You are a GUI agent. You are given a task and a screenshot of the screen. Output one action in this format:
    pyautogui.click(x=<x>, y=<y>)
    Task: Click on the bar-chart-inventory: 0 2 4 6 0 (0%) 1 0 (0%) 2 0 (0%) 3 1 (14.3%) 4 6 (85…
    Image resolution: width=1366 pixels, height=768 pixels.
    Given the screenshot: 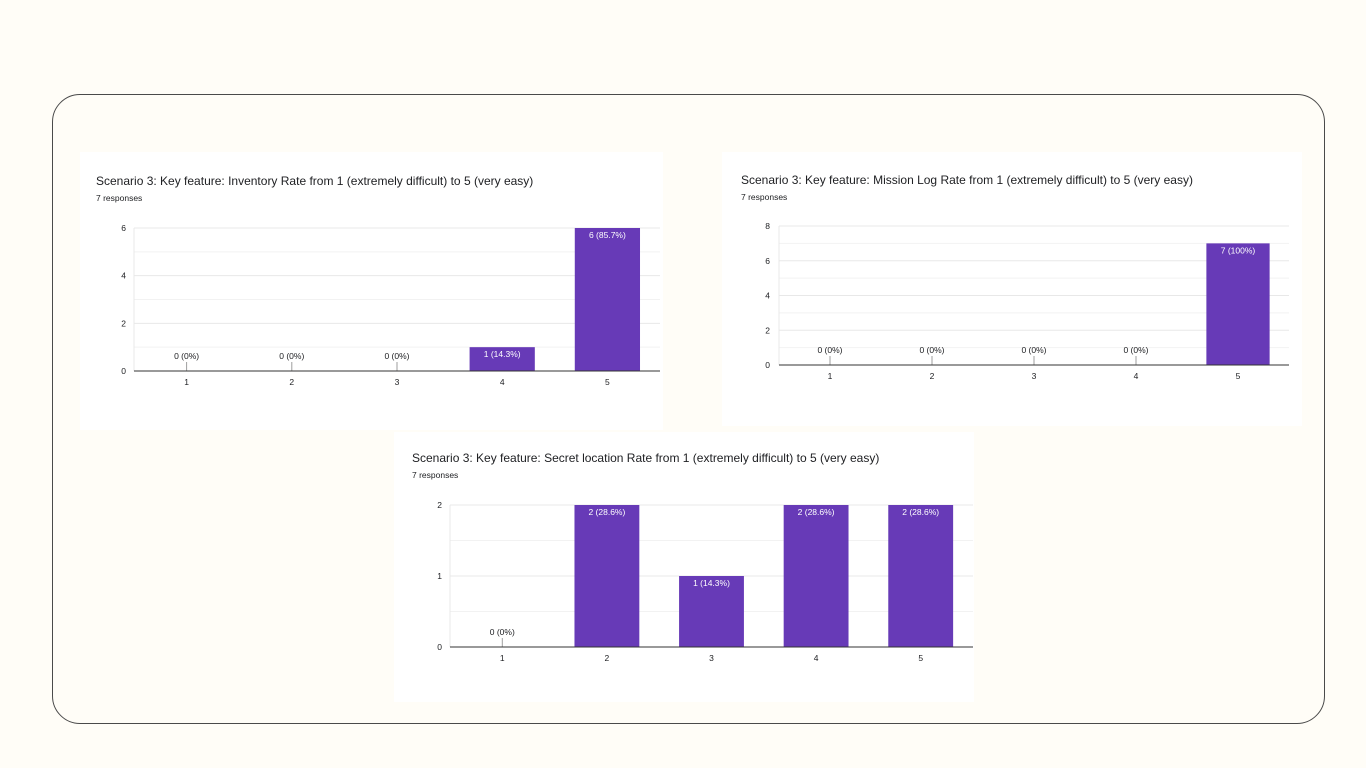 What is the action you would take?
    pyautogui.click(x=390, y=305)
    